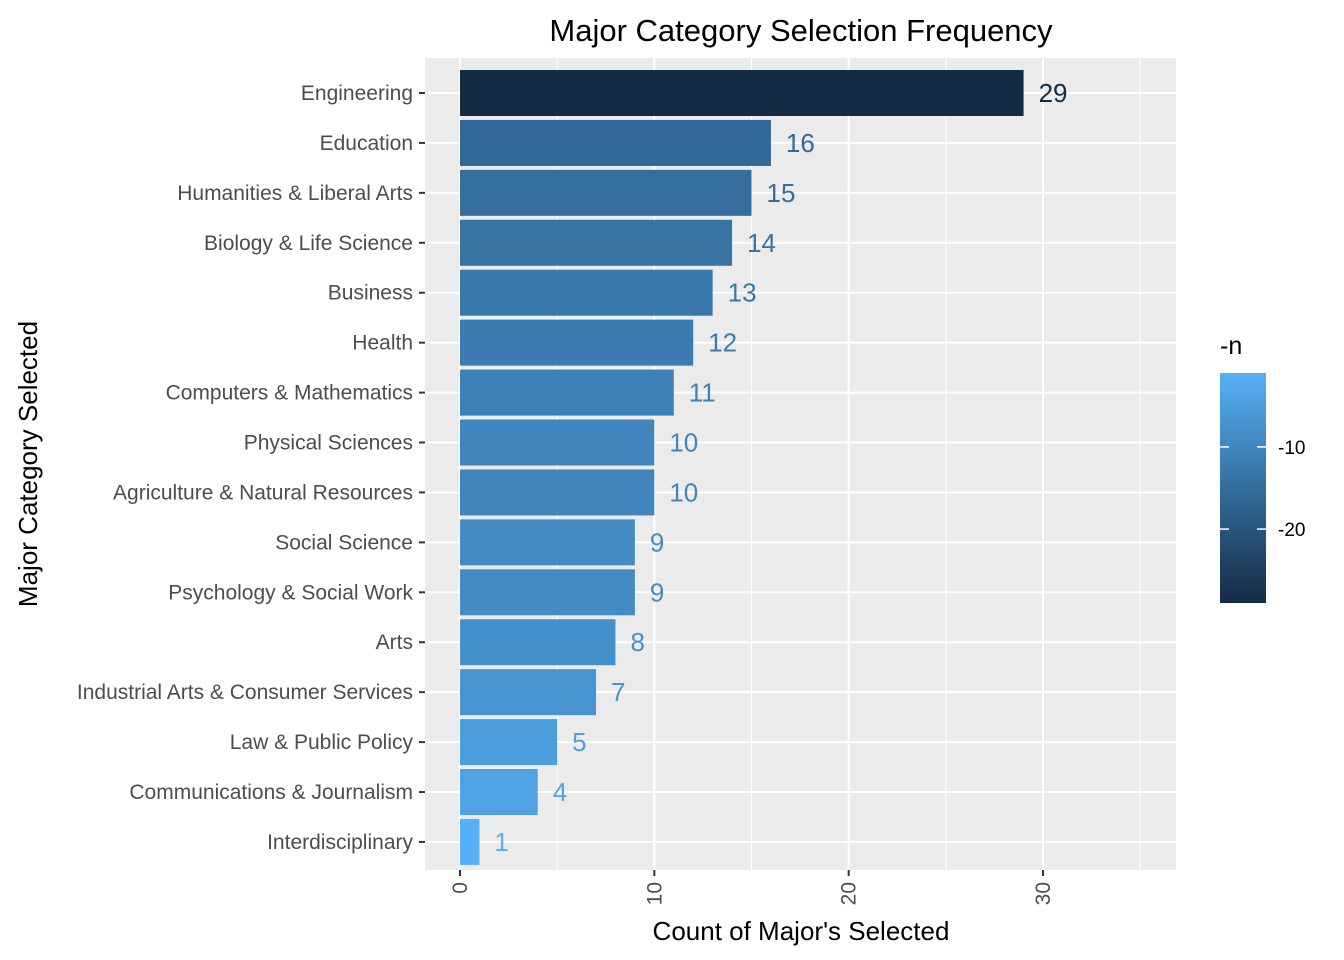 The height and width of the screenshot is (960, 1344). What do you see at coordinates (849, 893) in the screenshot?
I see `x-tick-label: 20` at bounding box center [849, 893].